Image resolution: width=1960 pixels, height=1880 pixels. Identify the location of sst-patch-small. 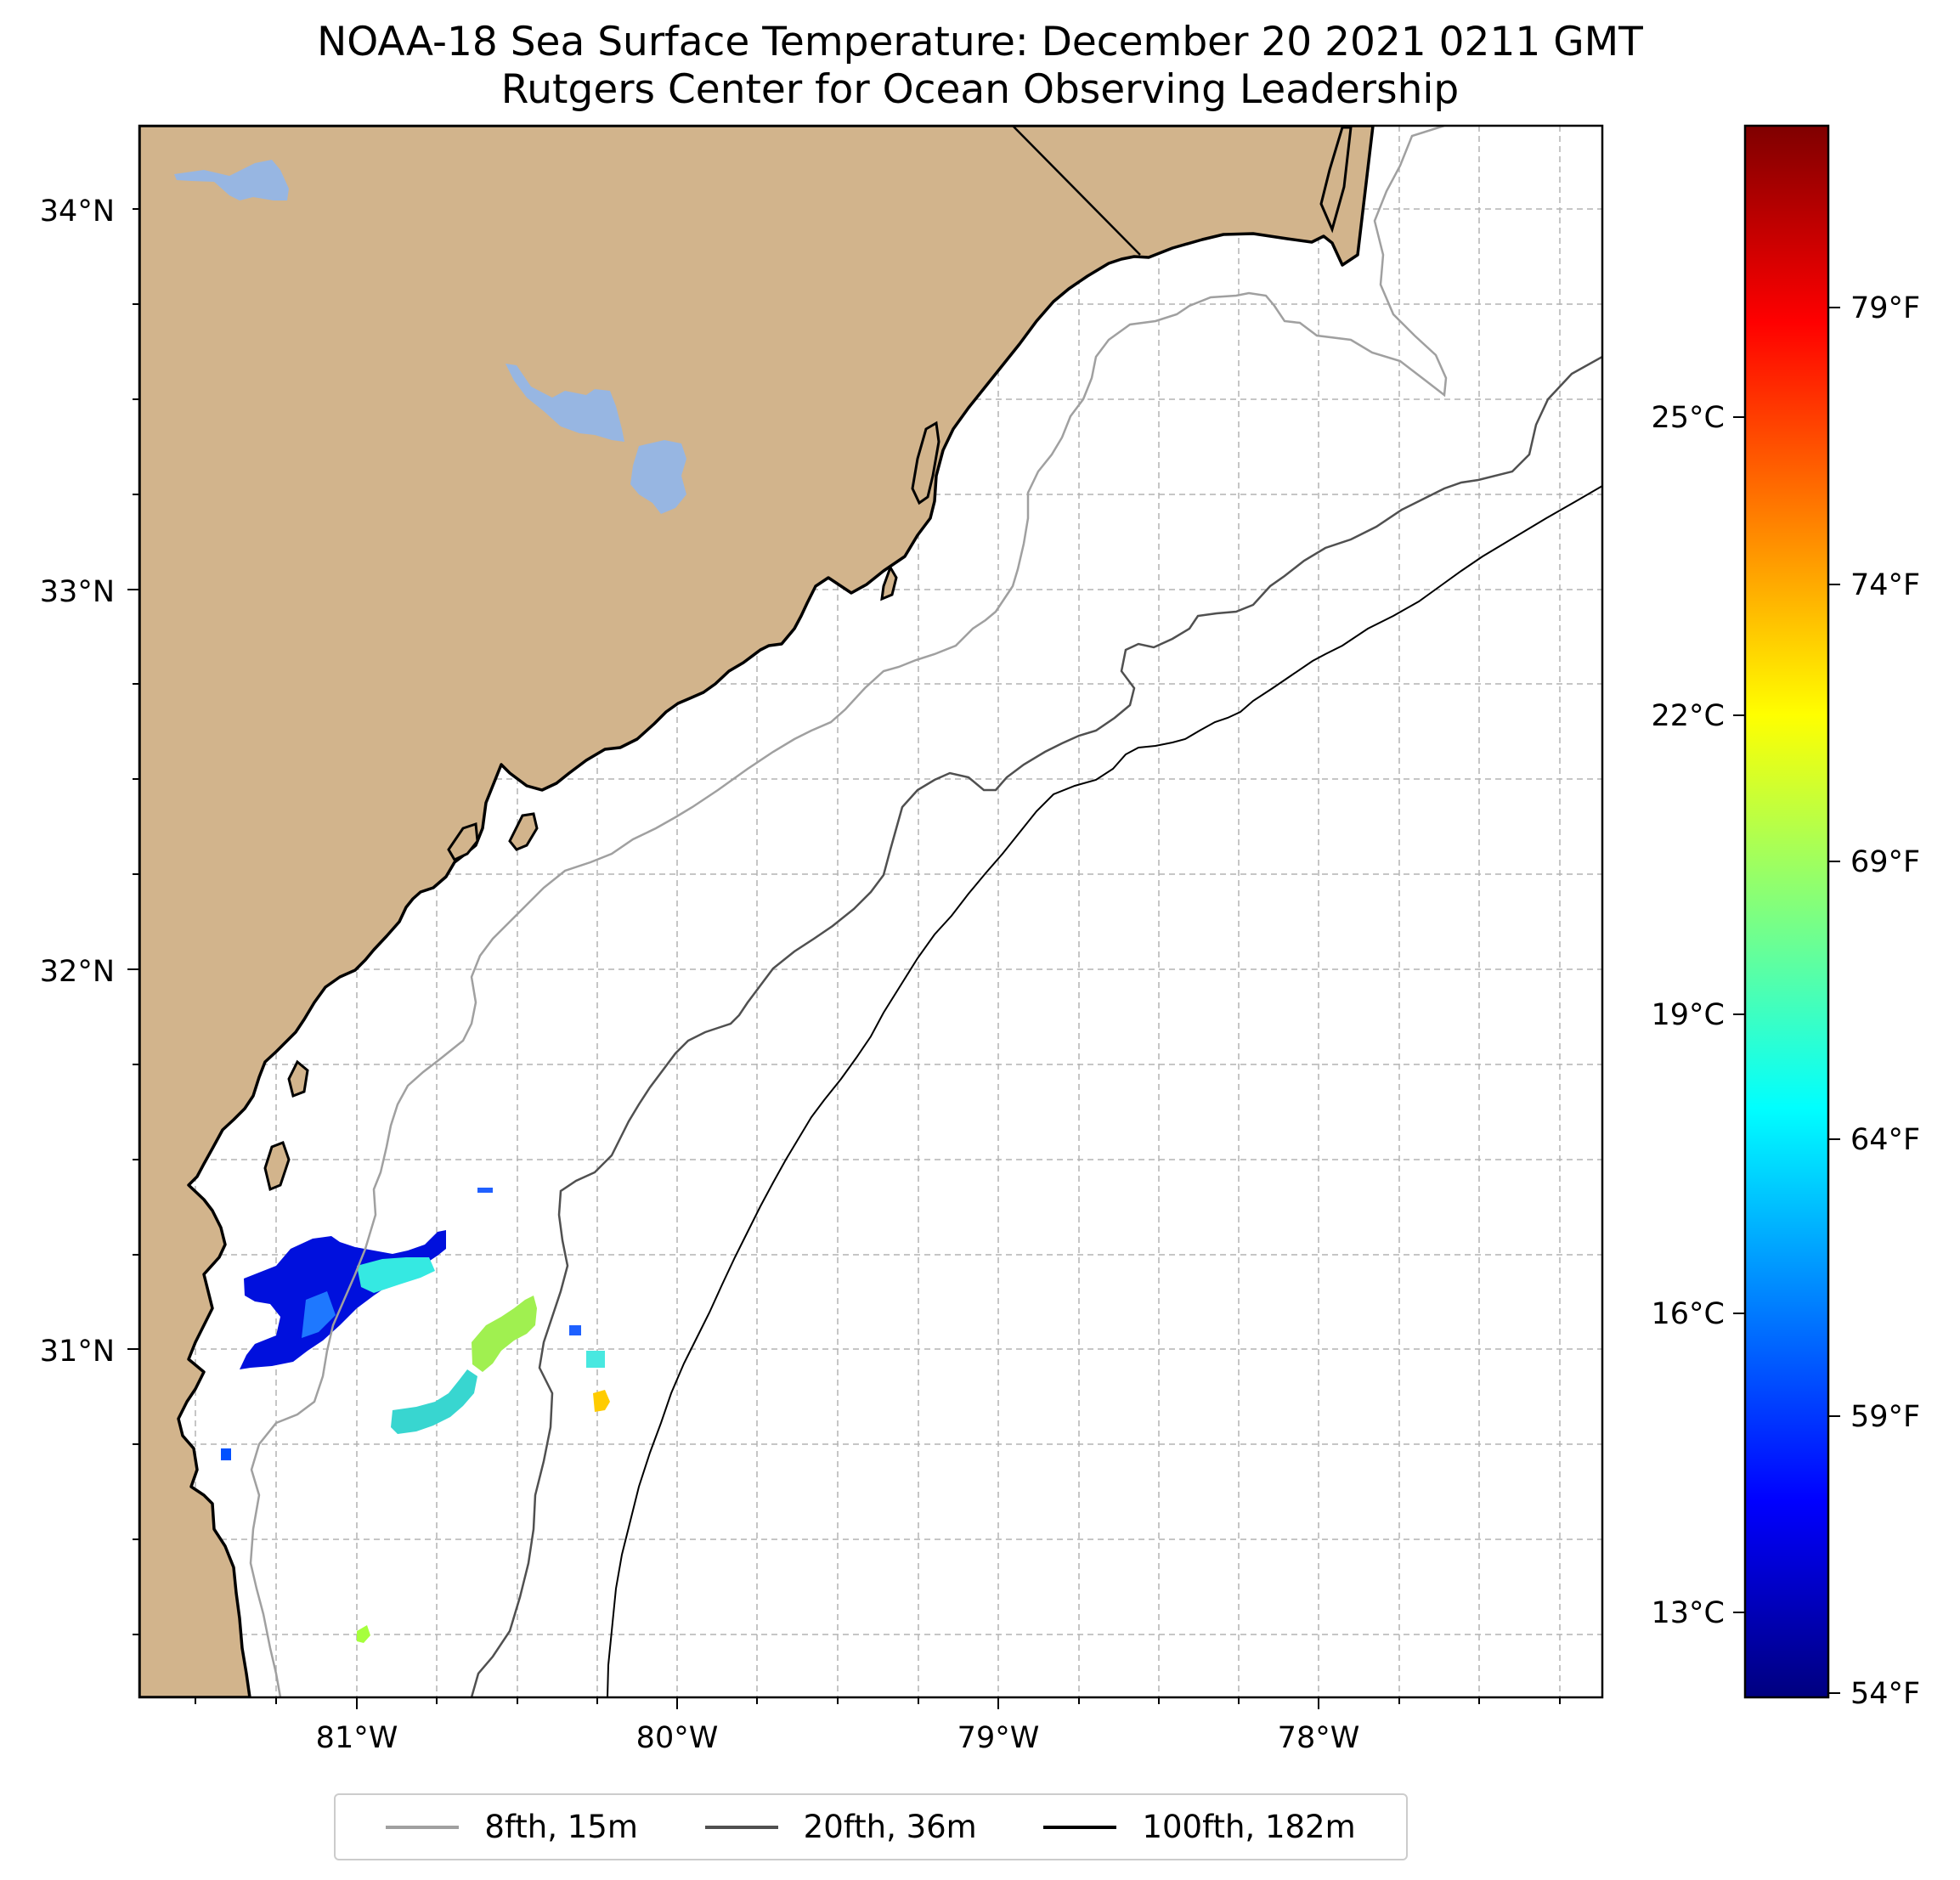
(364, 1634).